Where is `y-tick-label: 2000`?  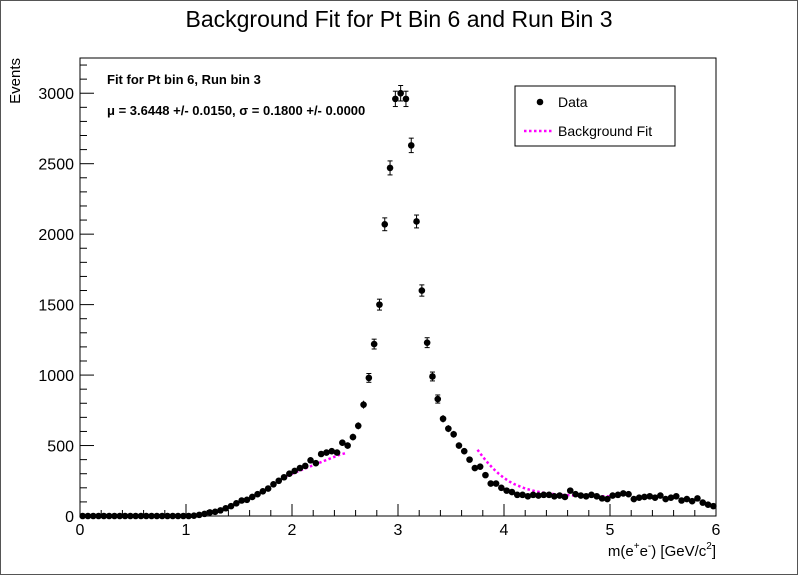
y-tick-label: 2000 is located at coordinates (56, 235).